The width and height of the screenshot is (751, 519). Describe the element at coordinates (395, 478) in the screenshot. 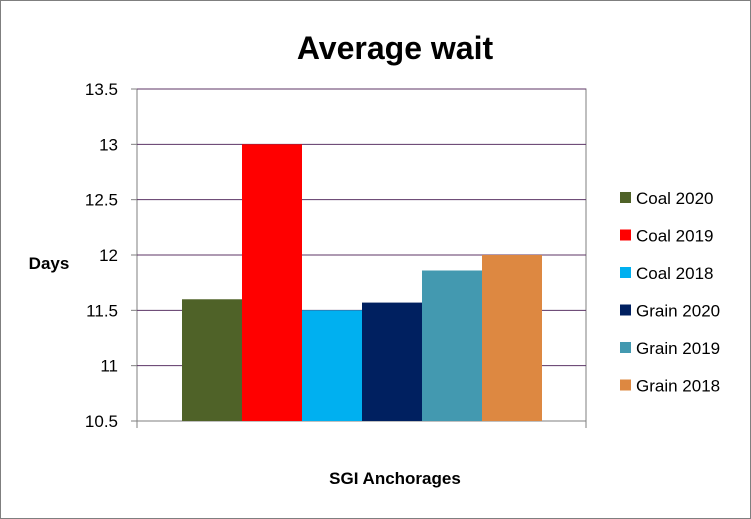

I see `x-axis-label: SGI Anchorages` at that location.